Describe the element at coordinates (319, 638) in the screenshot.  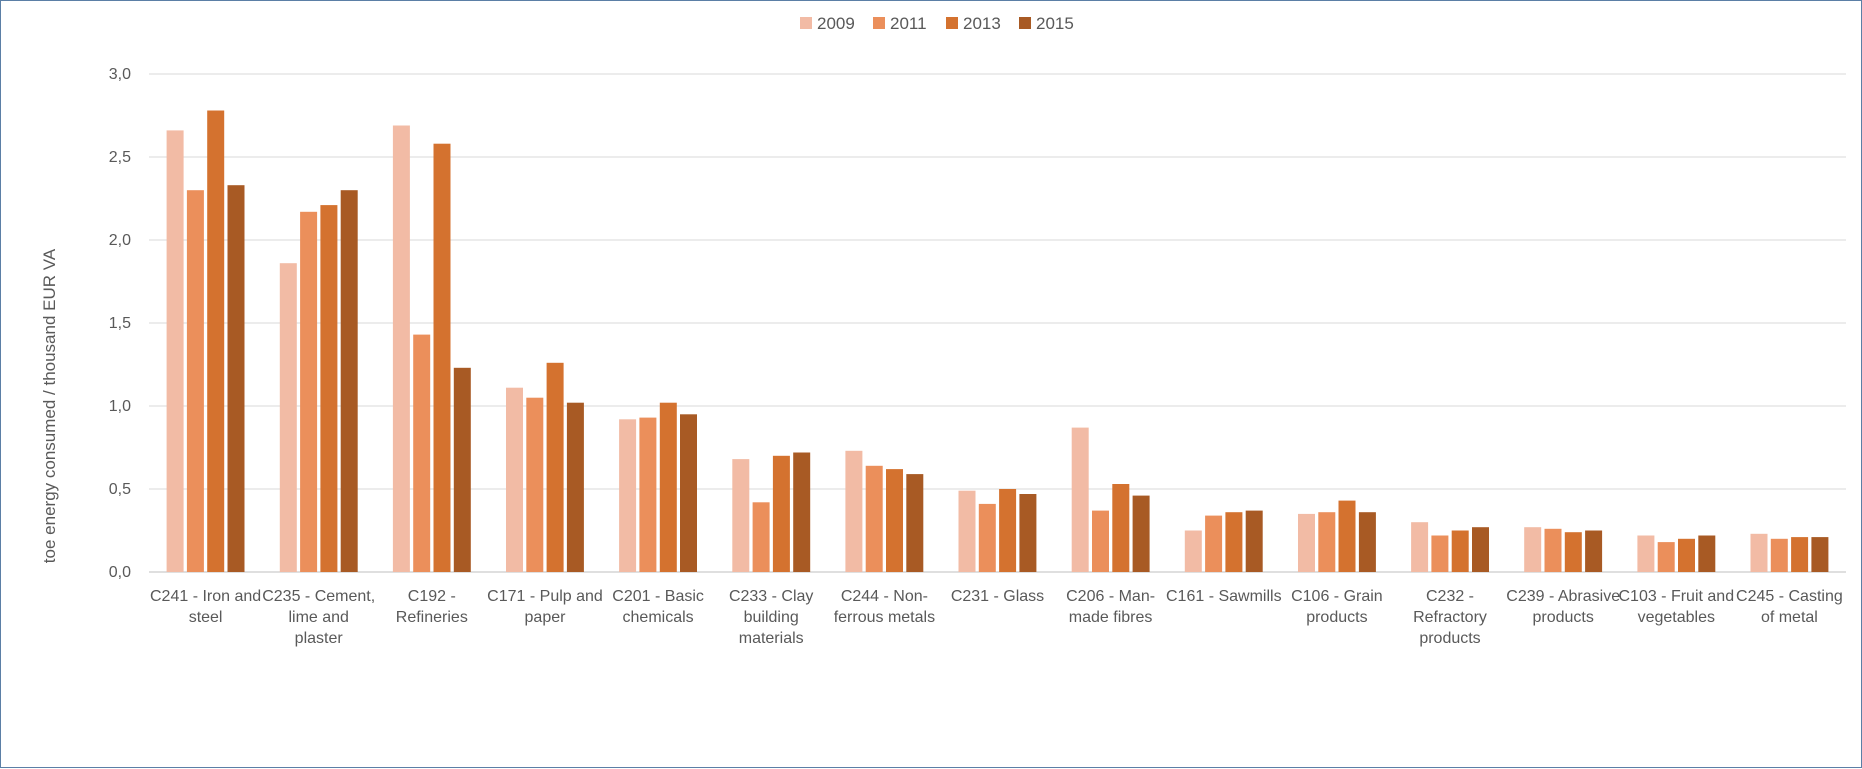
I see `x-category-label: plaster` at that location.